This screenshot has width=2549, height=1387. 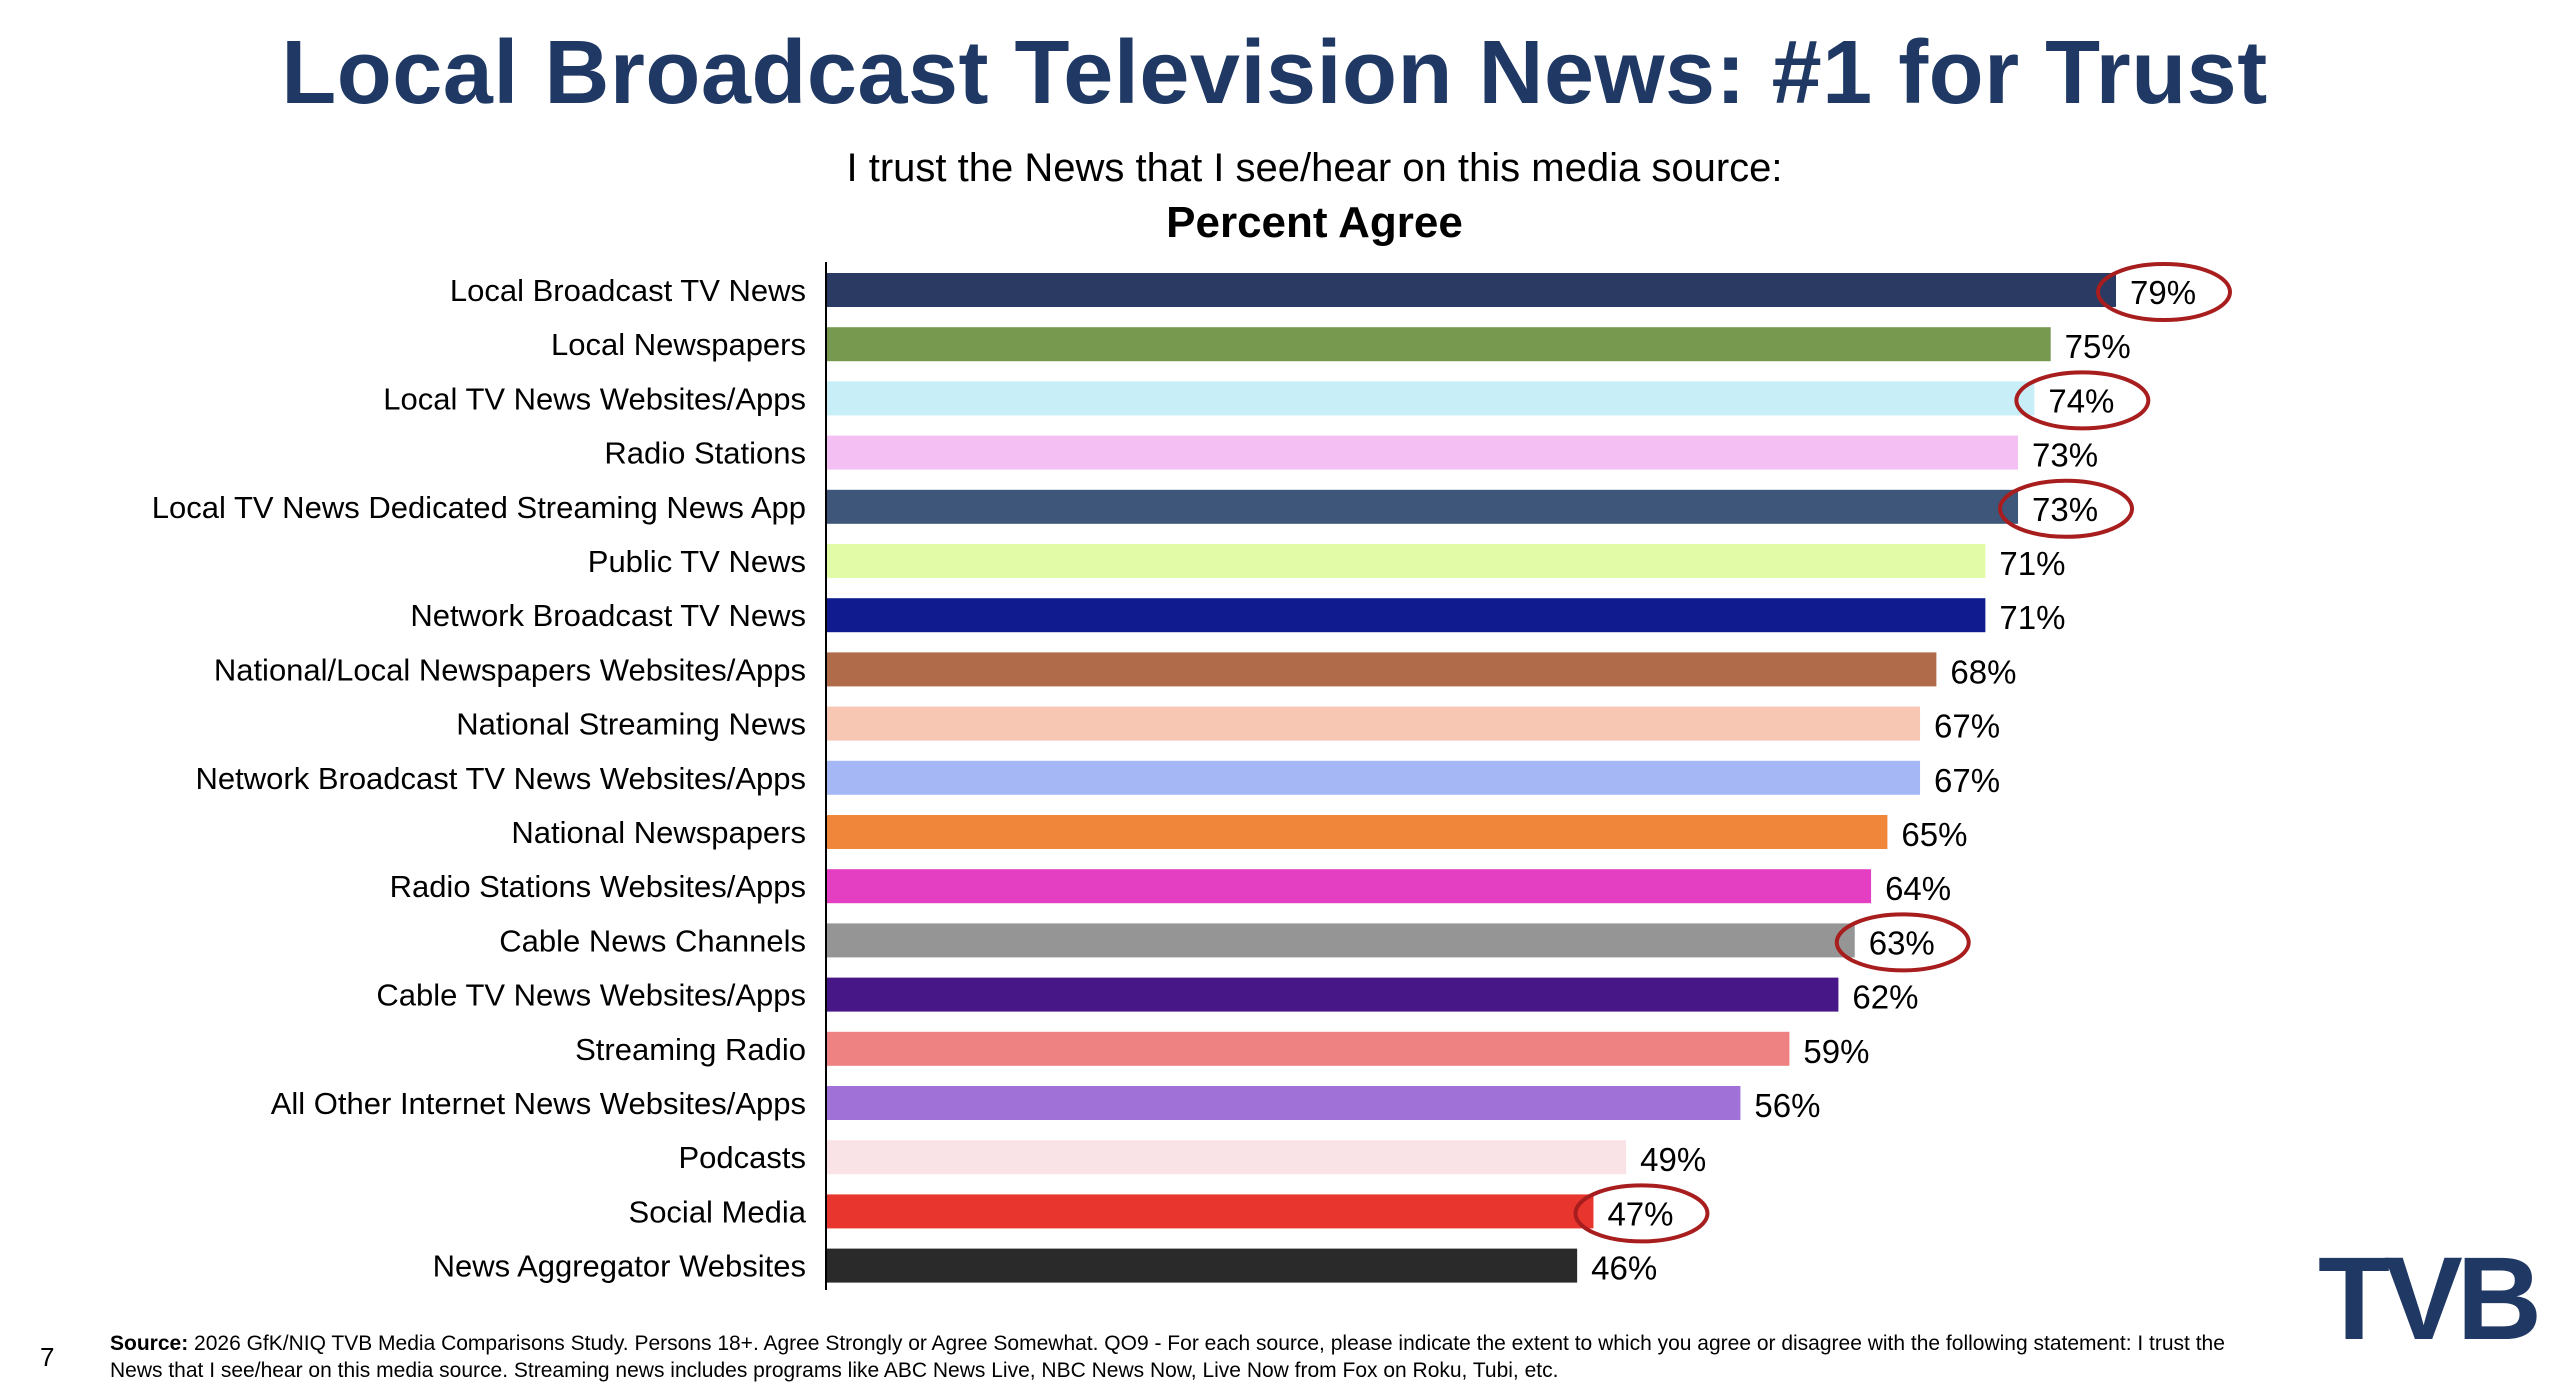 I want to click on page-number: 7, so click(x=47, y=1357).